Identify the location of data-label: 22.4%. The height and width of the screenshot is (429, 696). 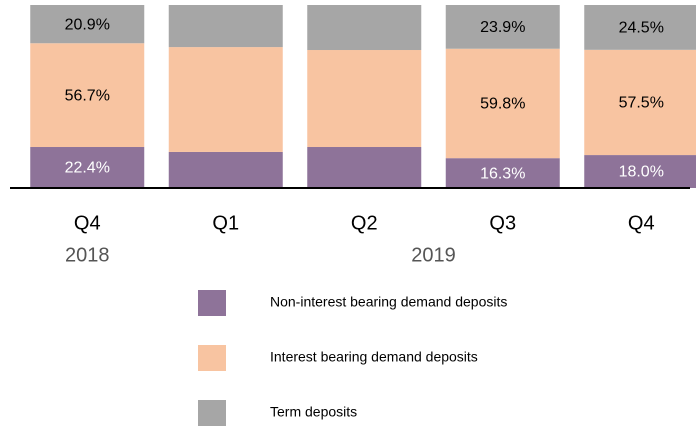
(87, 168).